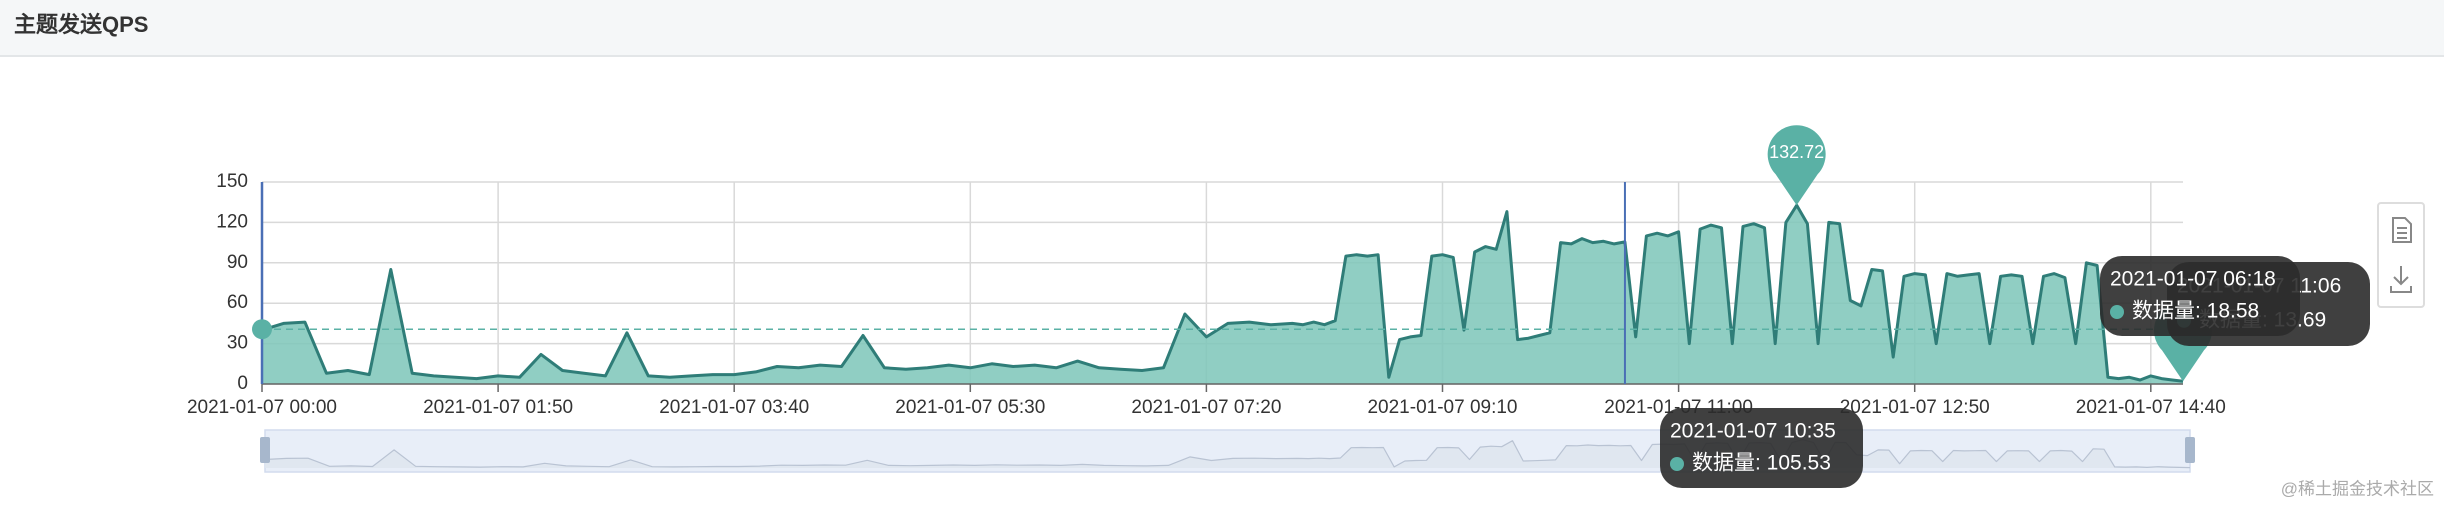 This screenshot has height=506, width=2444. What do you see at coordinates (1442, 407) in the screenshot?
I see `x-tick-label: 2021-01-07 09:10` at bounding box center [1442, 407].